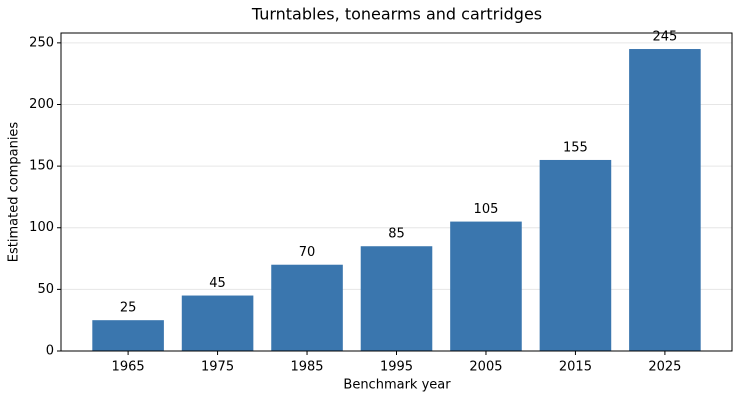  I want to click on y-tick-label: 50, so click(45, 289).